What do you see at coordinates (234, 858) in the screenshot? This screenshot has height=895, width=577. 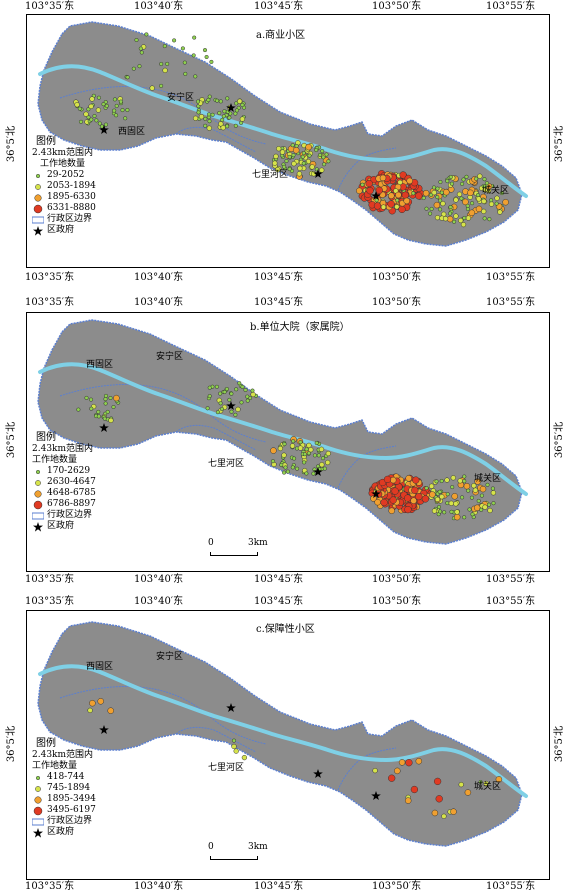 I see `scalebar-line` at bounding box center [234, 858].